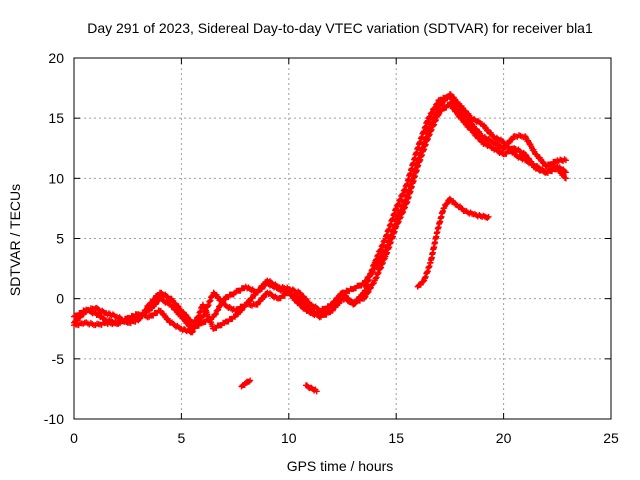  Describe the element at coordinates (182, 438) in the screenshot. I see `x-tick-label: 5` at that location.